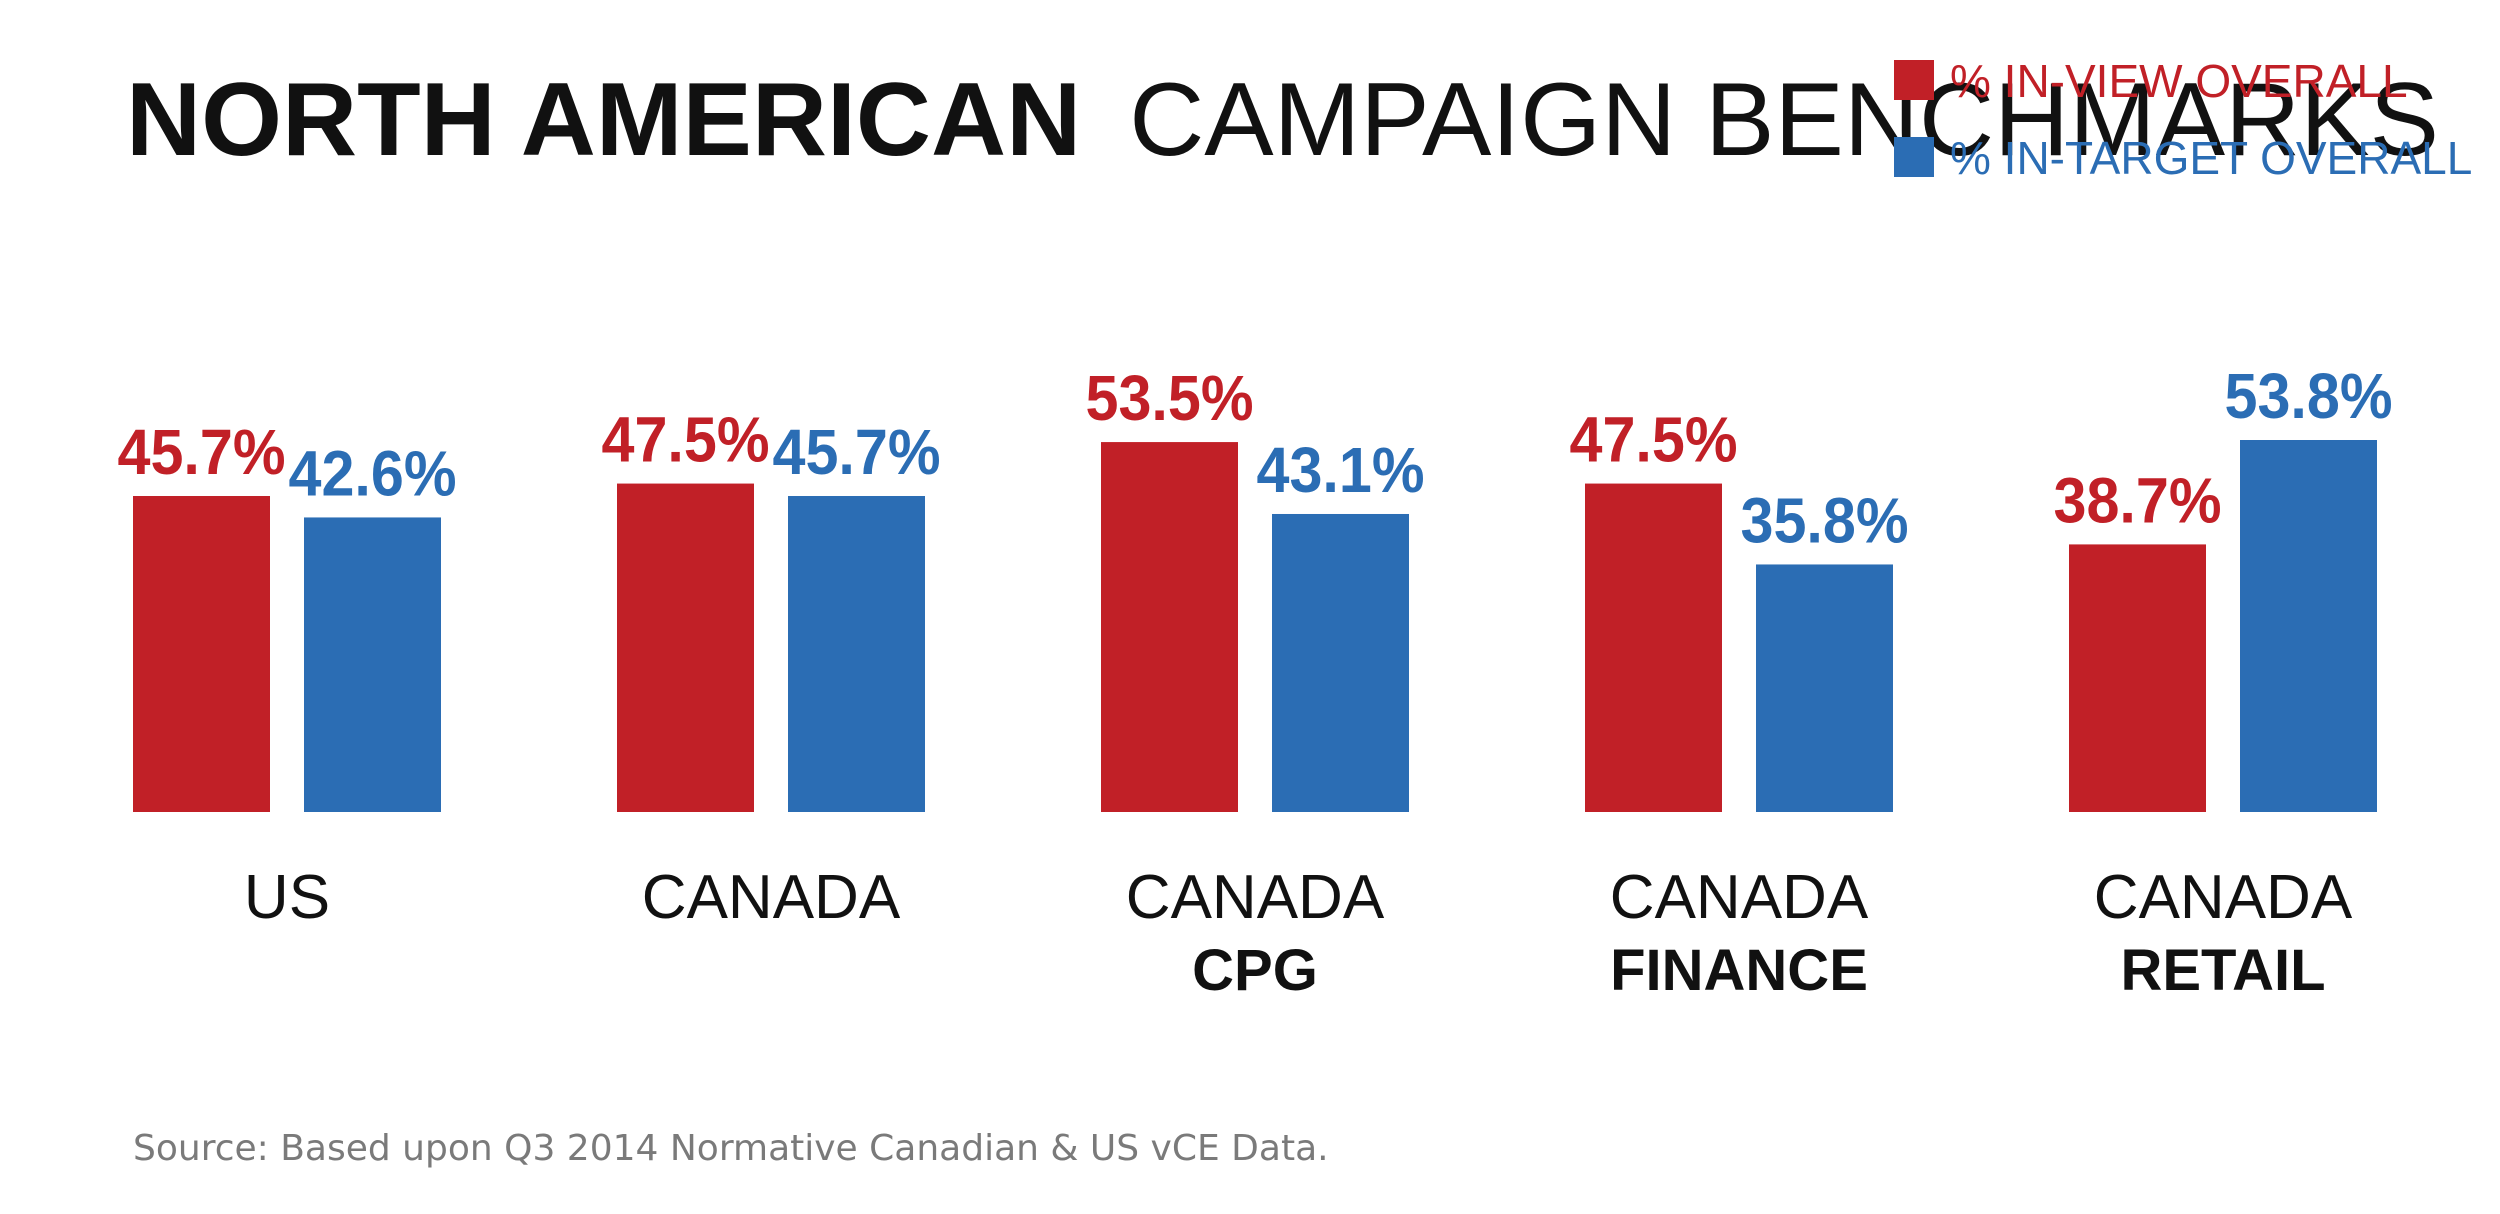 The image size is (2500, 1214). I want to click on data-label-in-view-2: 53.5%, so click(1170, 398).